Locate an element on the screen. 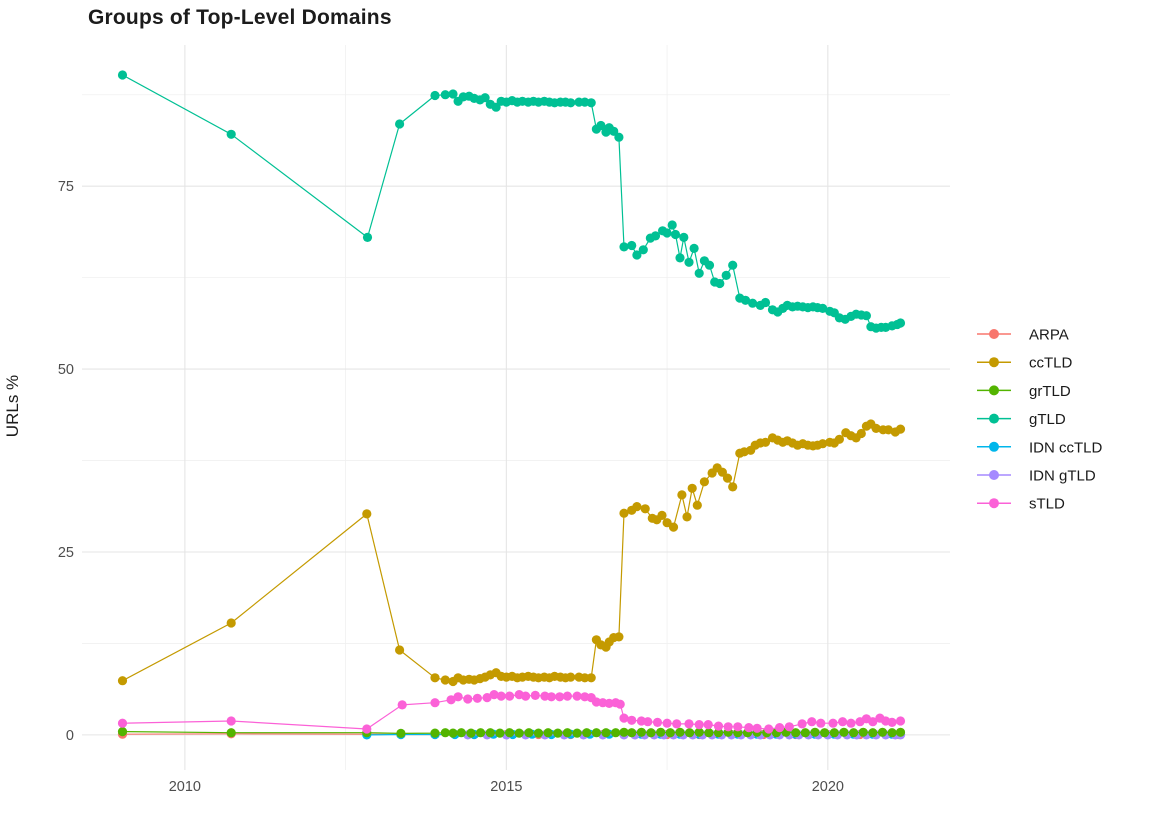  legend-key-dot-idn-cctld is located at coordinates (994, 446).